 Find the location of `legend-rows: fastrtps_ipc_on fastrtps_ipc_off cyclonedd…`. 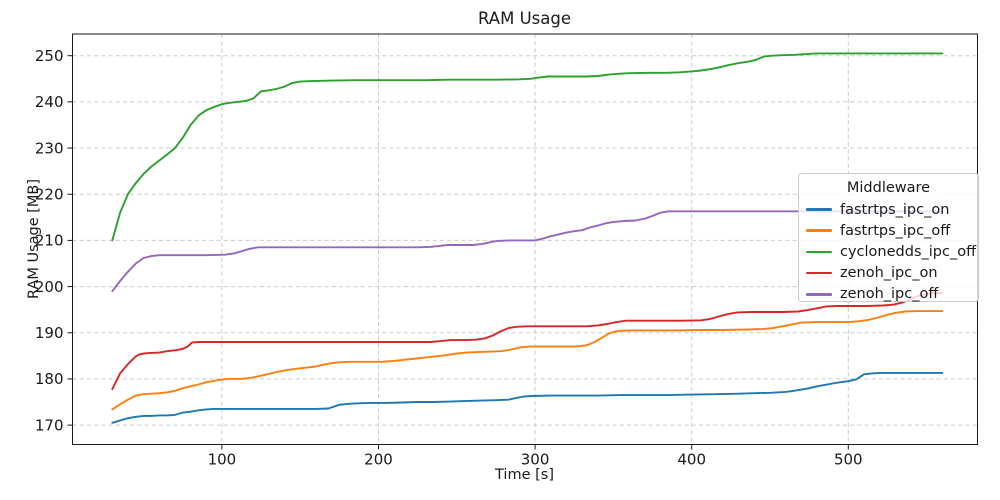

legend-rows: fastrtps_ipc_on fastrtps_ipc_off cyclonedd… is located at coordinates (888, 252).